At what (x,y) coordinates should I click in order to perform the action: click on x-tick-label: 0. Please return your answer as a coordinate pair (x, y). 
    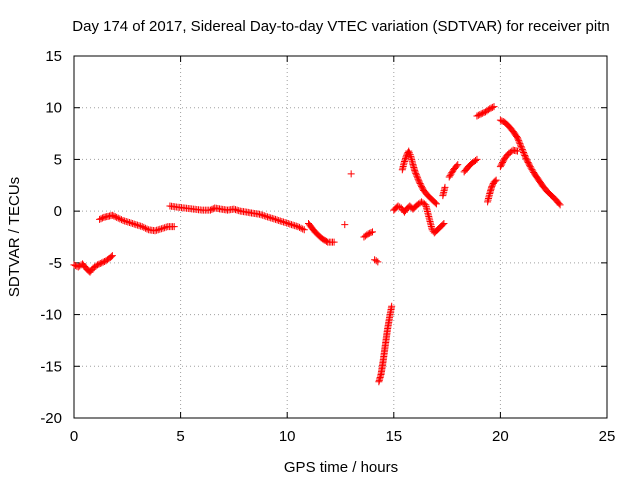
    Looking at the image, I should click on (74, 436).